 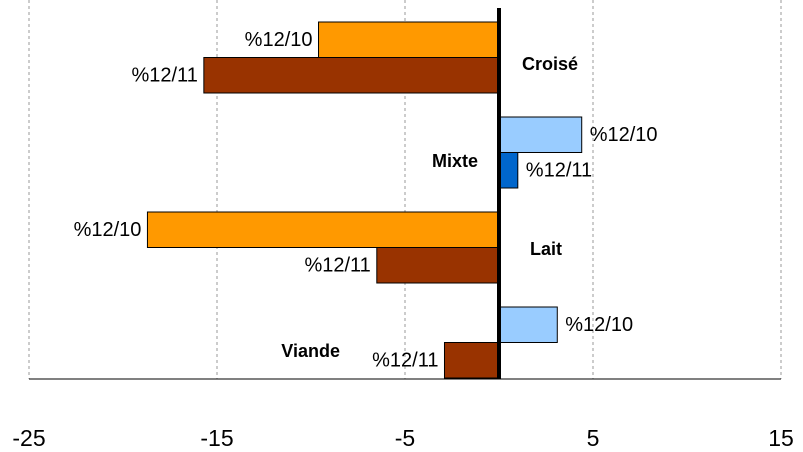 What do you see at coordinates (546, 249) in the screenshot?
I see `category-label: Lait` at bounding box center [546, 249].